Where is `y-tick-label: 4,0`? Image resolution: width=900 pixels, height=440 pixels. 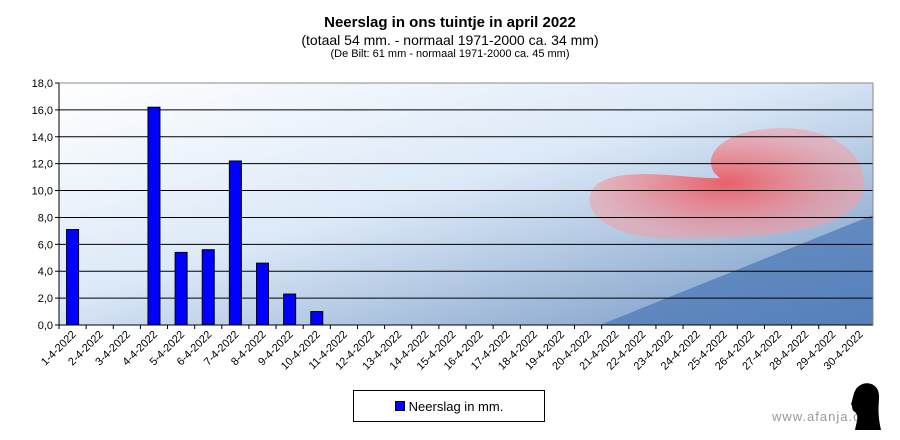 y-tick-label: 4,0 is located at coordinates (45, 272).